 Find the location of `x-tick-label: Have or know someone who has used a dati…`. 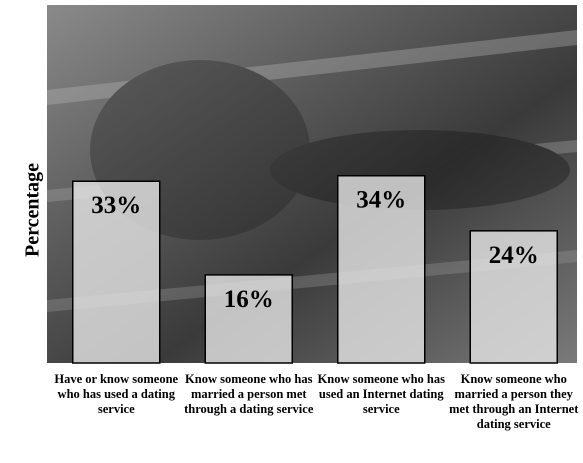

x-tick-label: Have or know someone who has used a dati… is located at coordinates (116, 394).